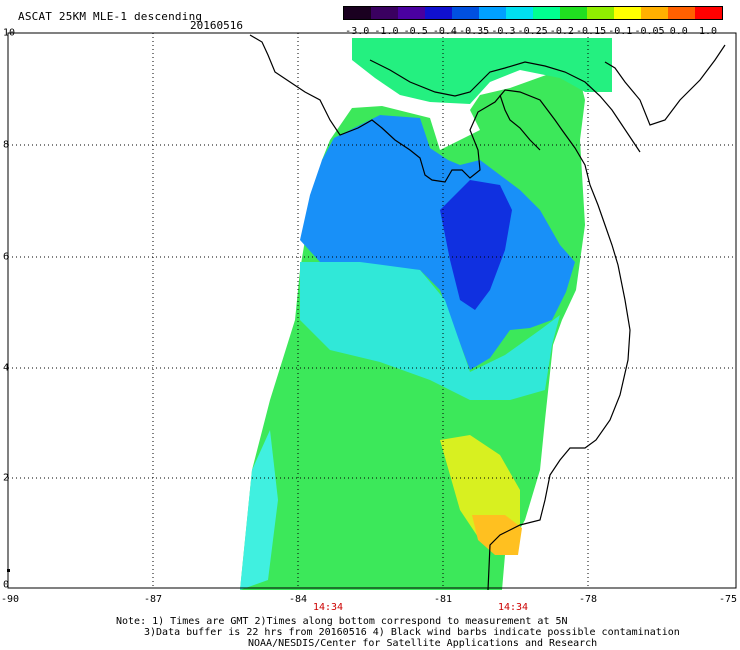 The width and height of the screenshot is (740, 650). I want to click on colorbar-tick-label: -3.0, so click(357, 31).